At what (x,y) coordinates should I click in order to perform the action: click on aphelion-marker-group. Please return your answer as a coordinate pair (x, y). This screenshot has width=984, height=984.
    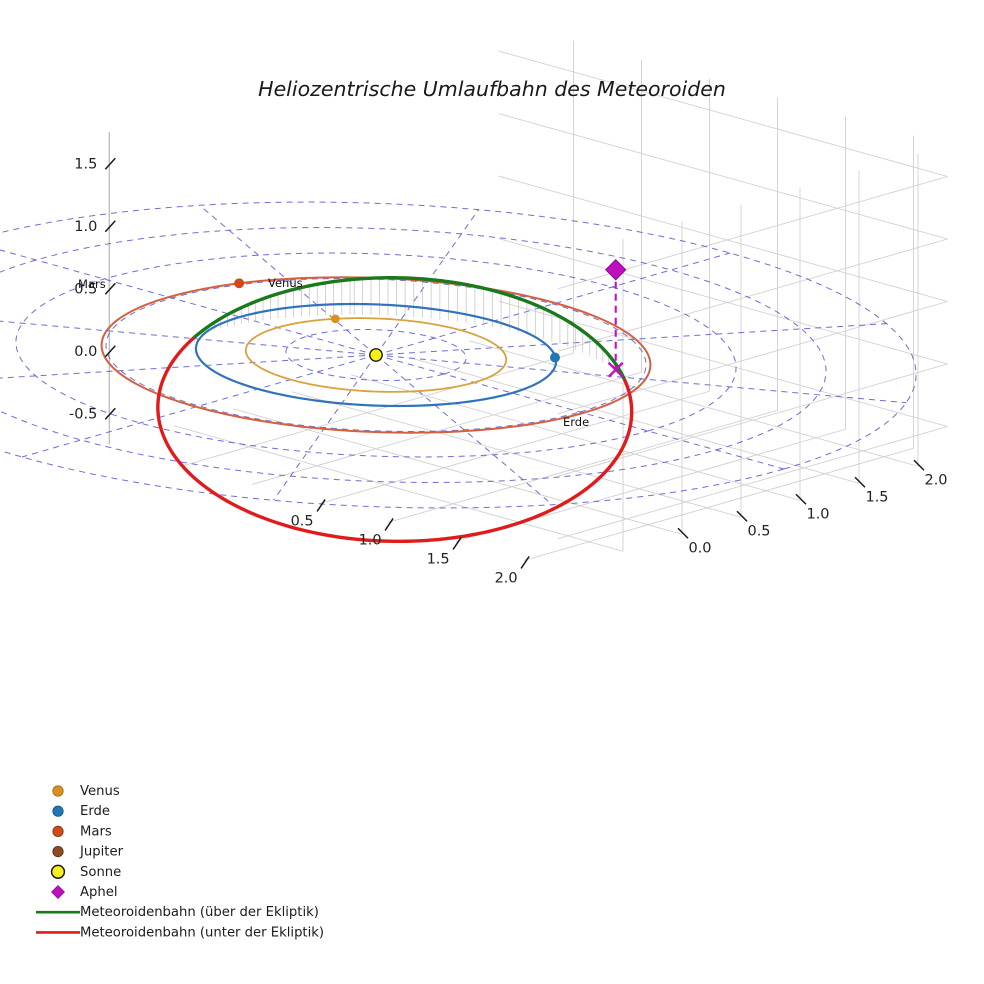
    Looking at the image, I should click on (616, 318).